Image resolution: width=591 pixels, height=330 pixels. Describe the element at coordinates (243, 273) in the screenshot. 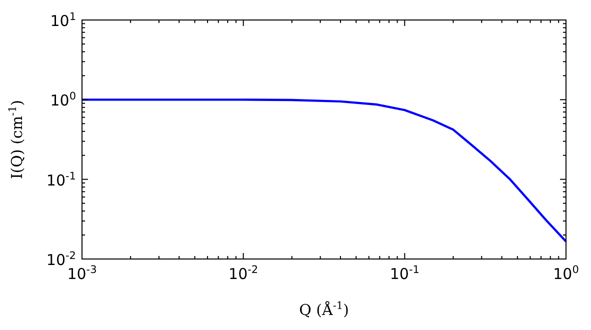

I see `x-tick-label: 10$^{-2}$` at that location.